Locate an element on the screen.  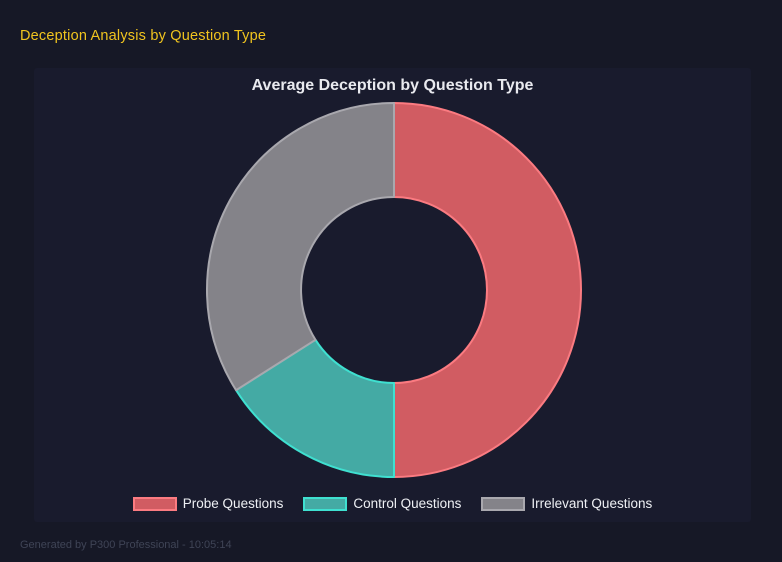
legend-swatch-irrelevant is located at coordinates (503, 503).